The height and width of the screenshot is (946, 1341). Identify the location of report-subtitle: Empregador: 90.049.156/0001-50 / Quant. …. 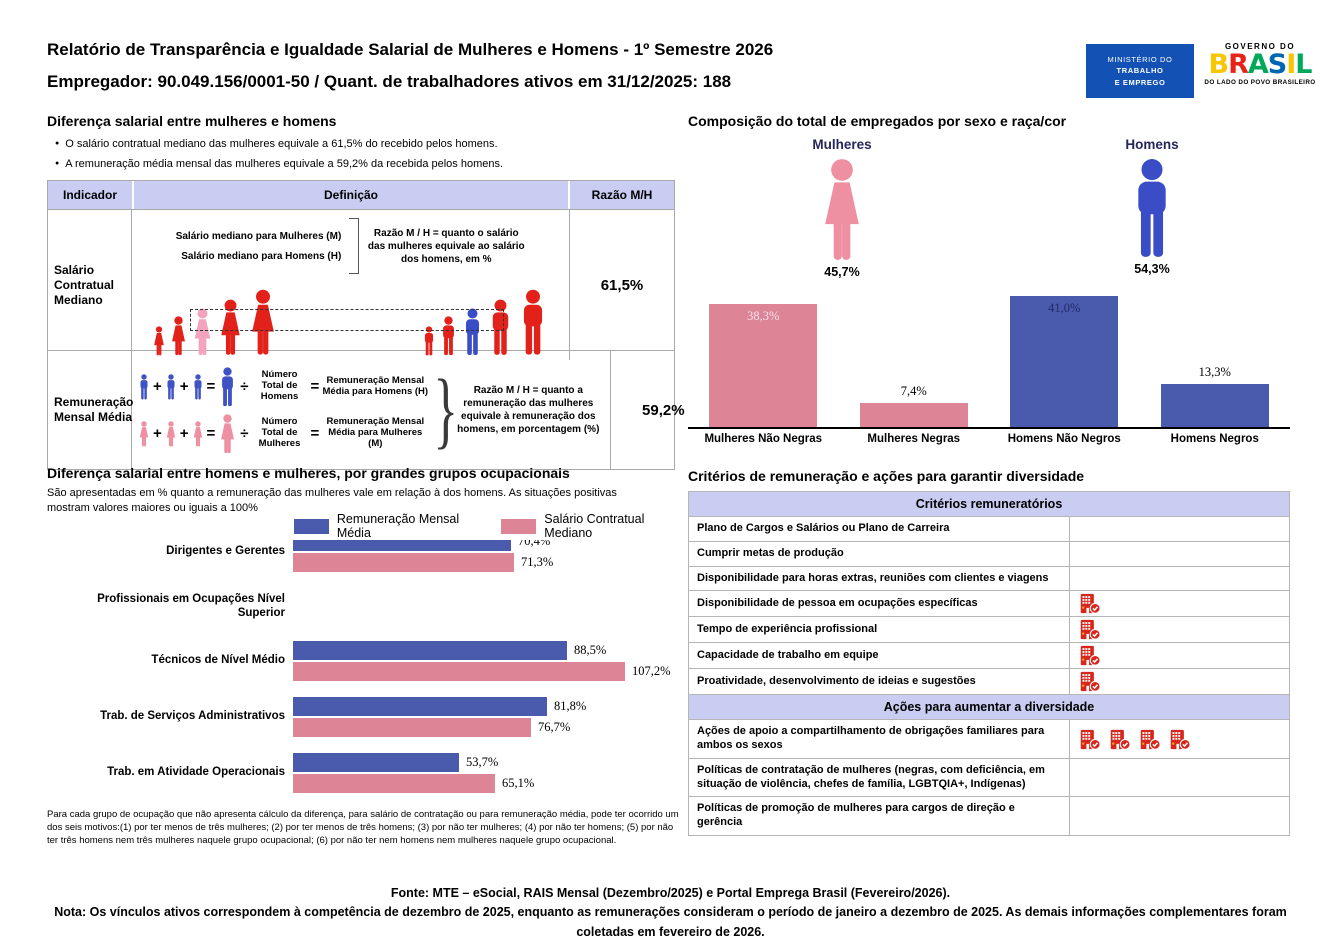
(389, 81).